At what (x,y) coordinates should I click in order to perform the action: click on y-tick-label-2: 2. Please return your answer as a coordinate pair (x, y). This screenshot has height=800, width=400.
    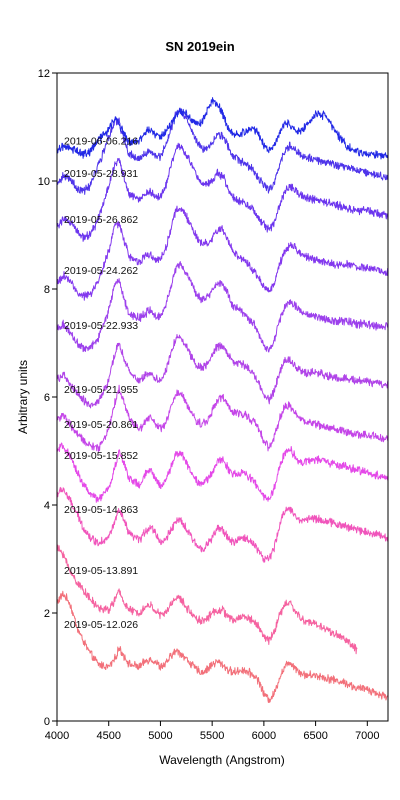
    Looking at the image, I should click on (47, 614).